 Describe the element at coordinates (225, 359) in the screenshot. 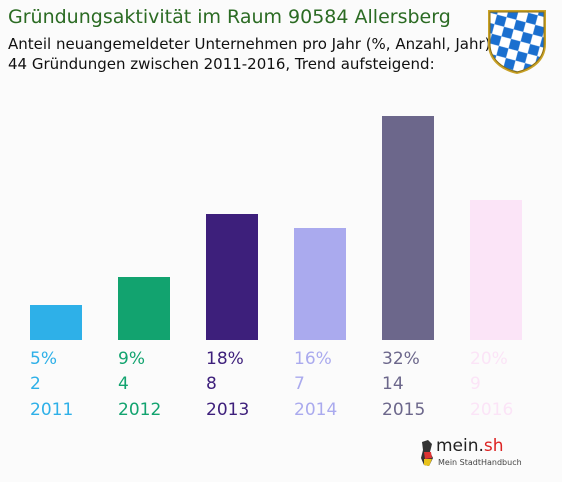

I see `value-label-2013: 18%` at that location.